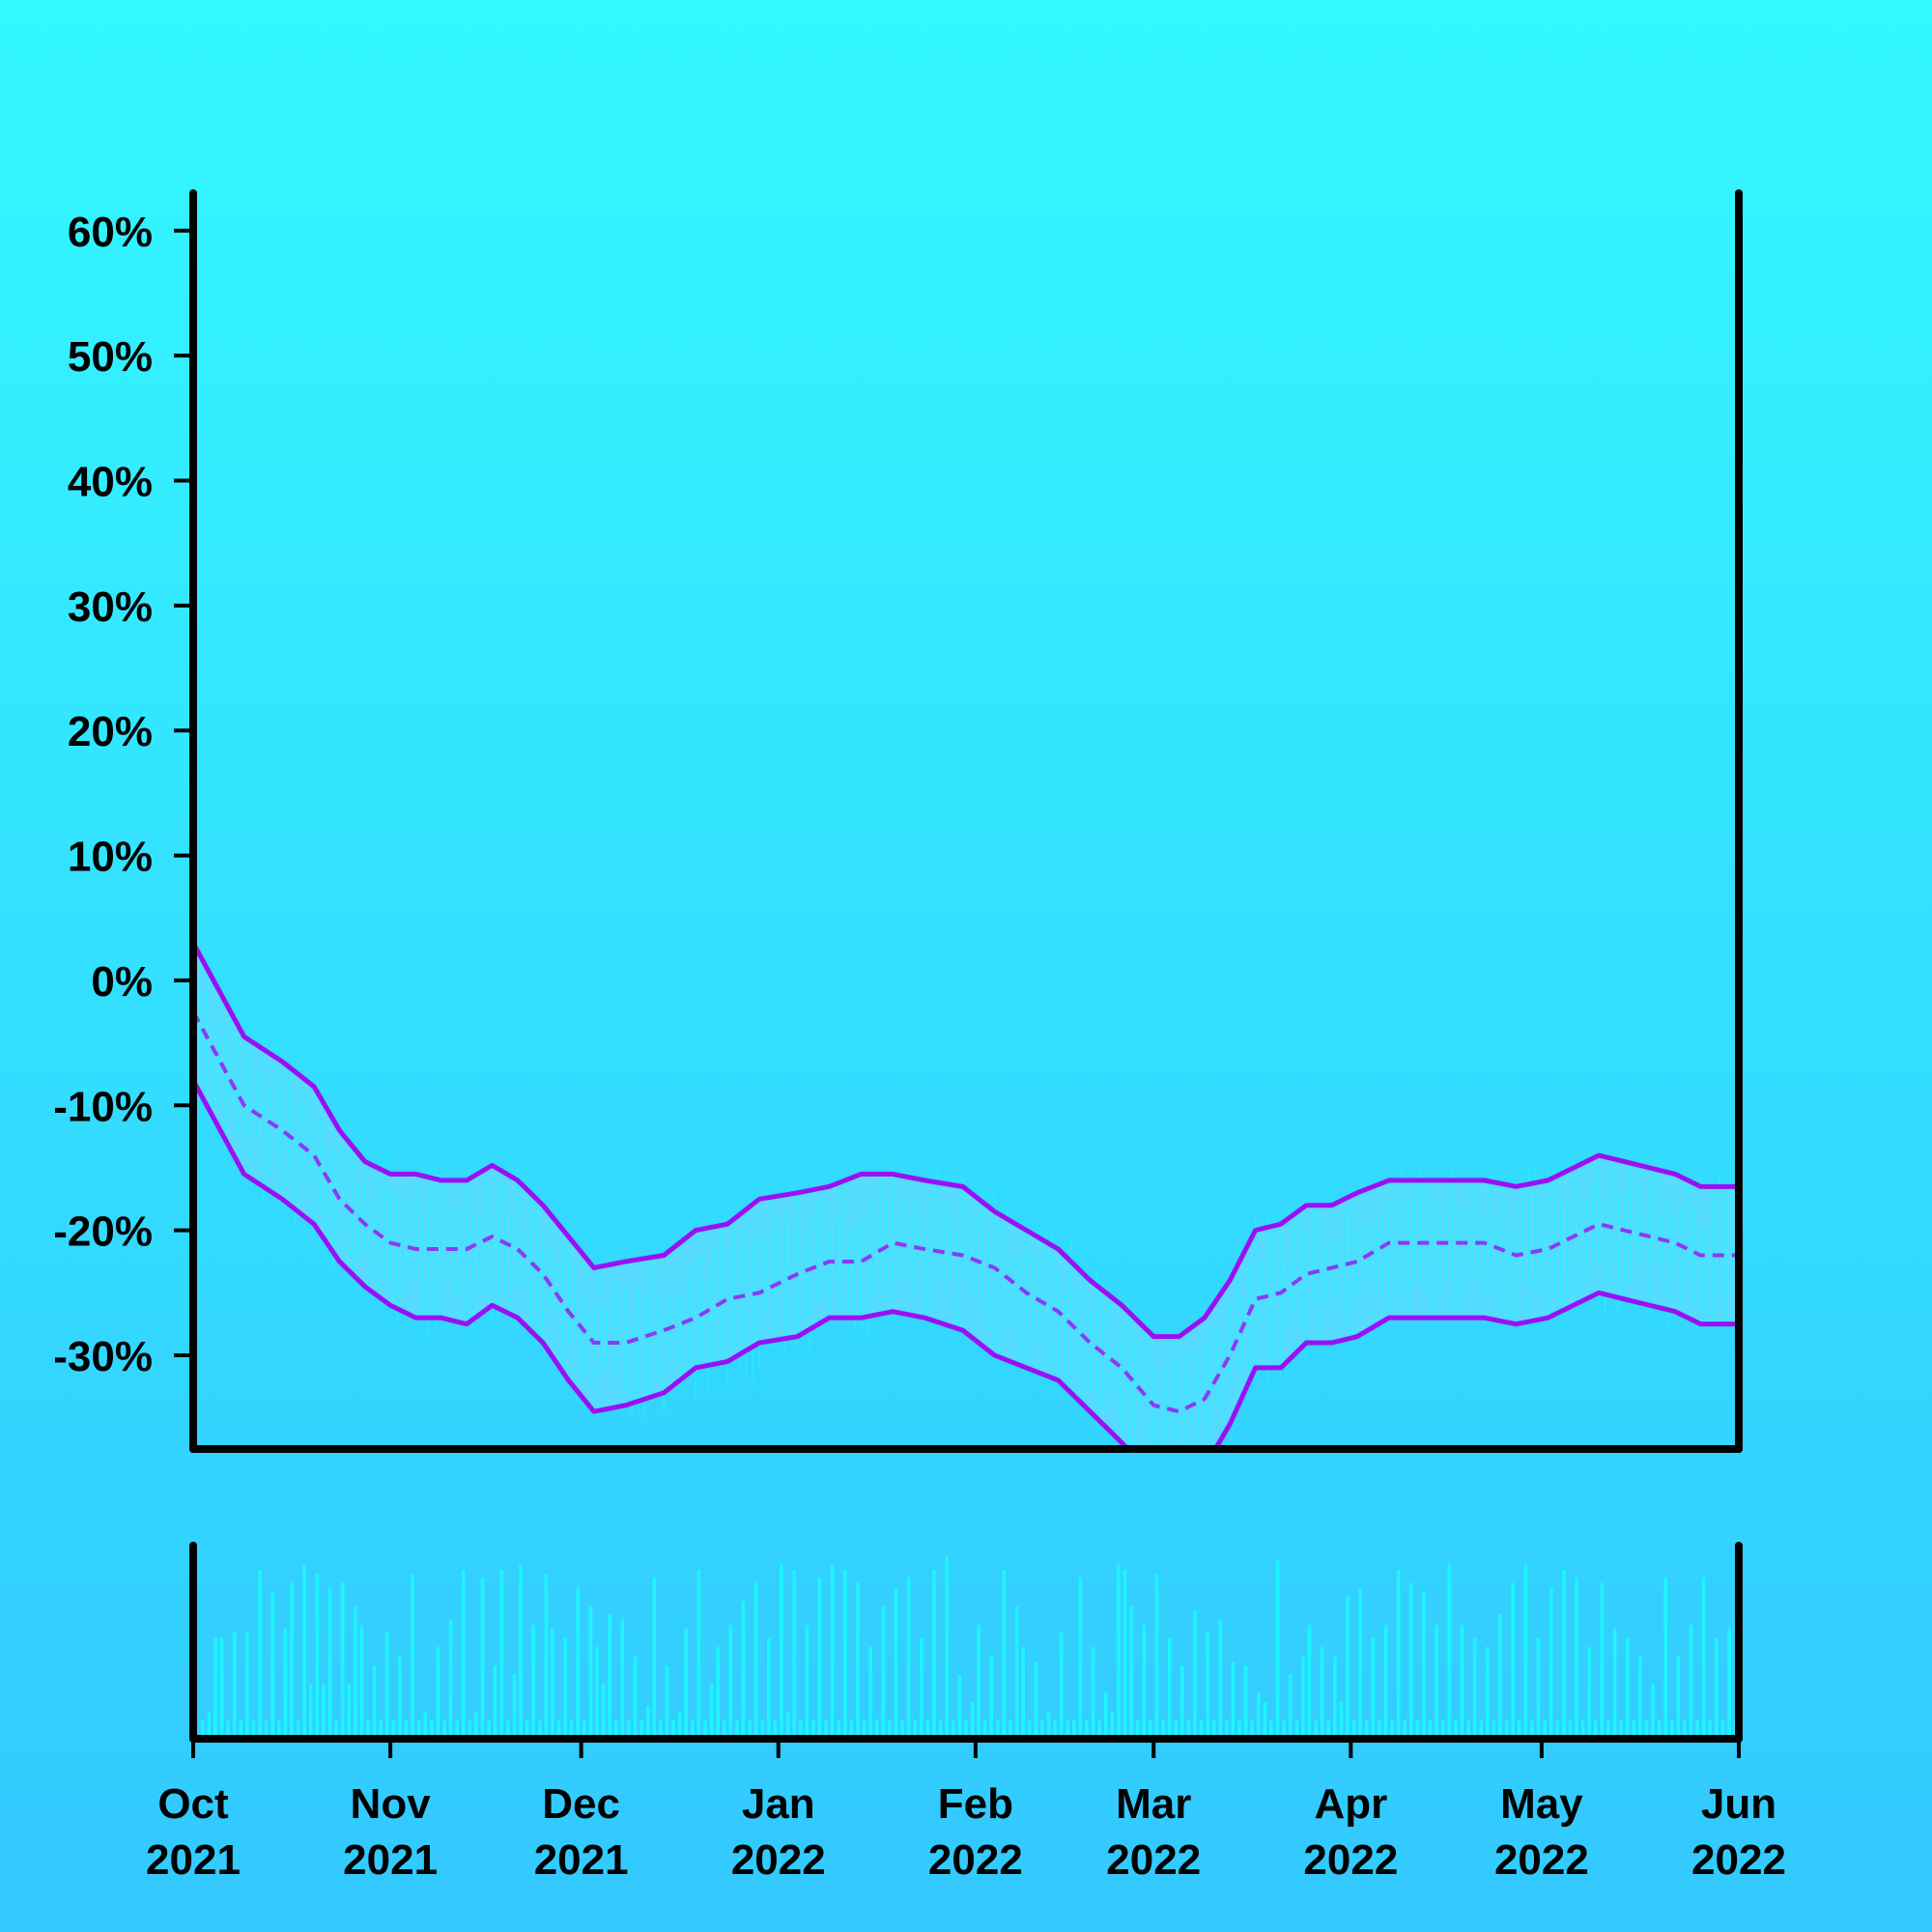 The width and height of the screenshot is (1932, 1932). Describe the element at coordinates (1350, 1804) in the screenshot. I see `x-tick-label-month: Apr` at that location.